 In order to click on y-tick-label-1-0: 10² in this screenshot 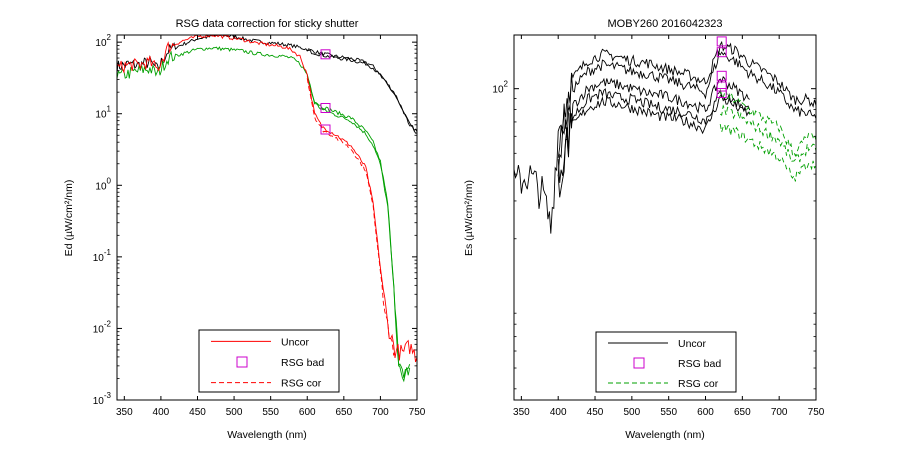, I will do `click(500, 88)`.